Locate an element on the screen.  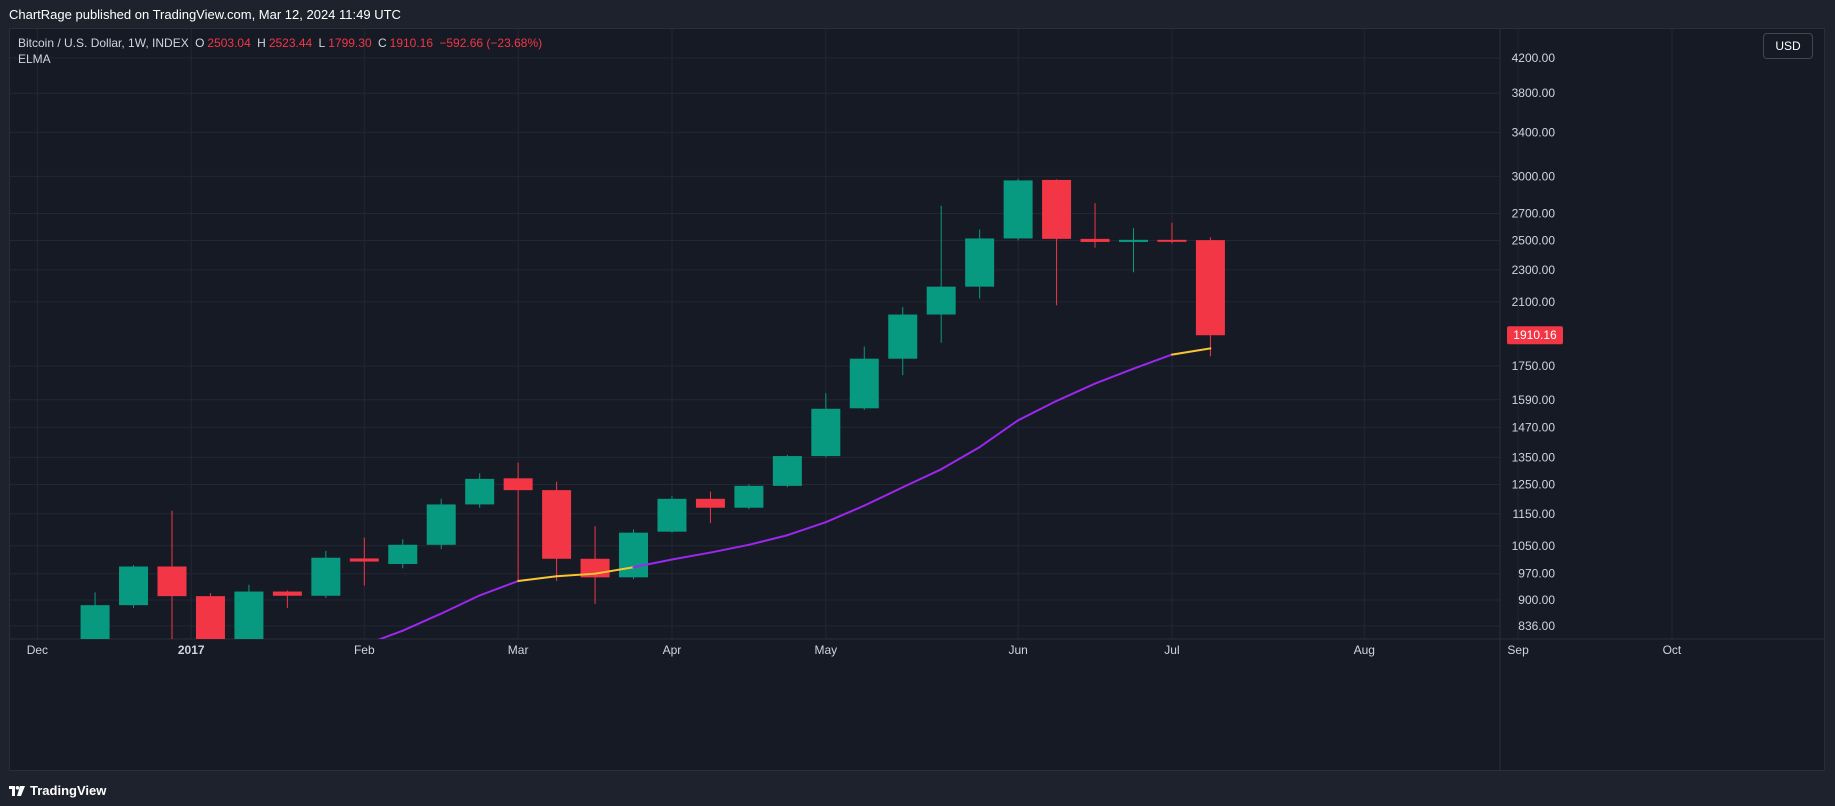
x-tick-label: Jun is located at coordinates (1017, 650).